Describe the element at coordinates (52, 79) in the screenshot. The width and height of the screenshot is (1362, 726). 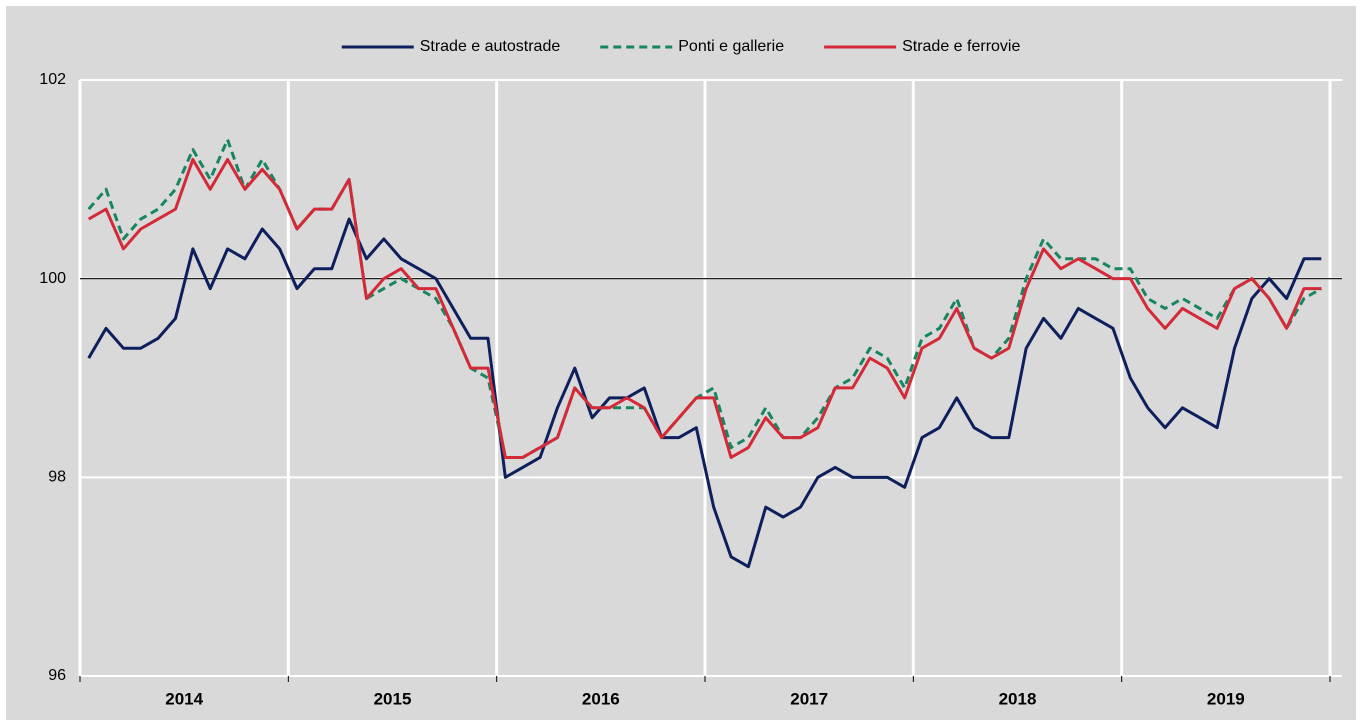
I see `y-tick-label: 102` at that location.